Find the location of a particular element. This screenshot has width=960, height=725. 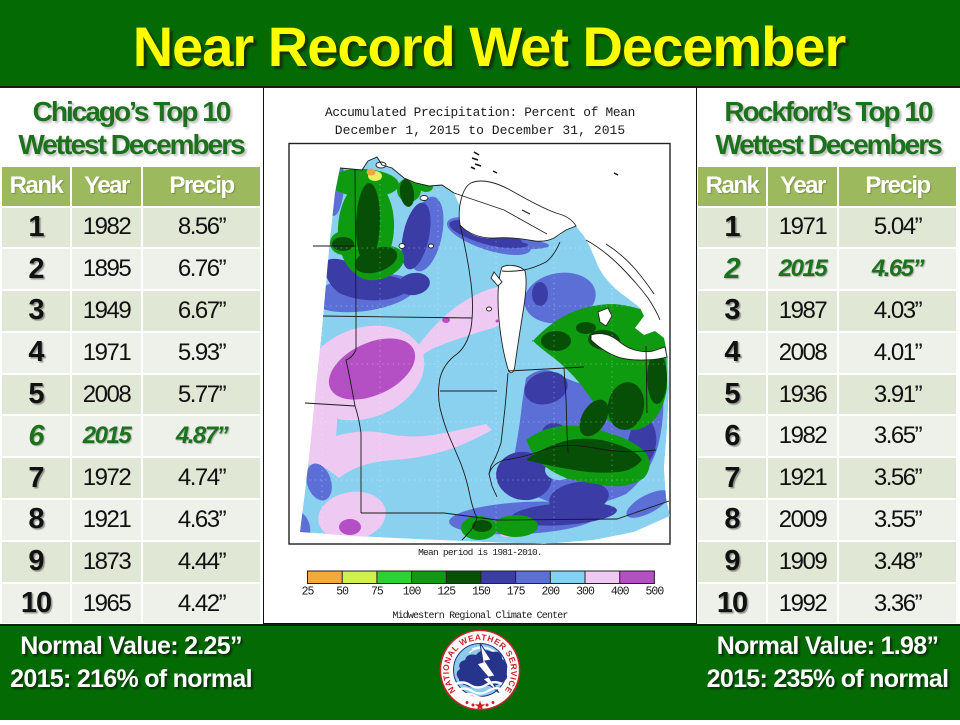

svg-text: 125 is located at coordinates (446, 592).